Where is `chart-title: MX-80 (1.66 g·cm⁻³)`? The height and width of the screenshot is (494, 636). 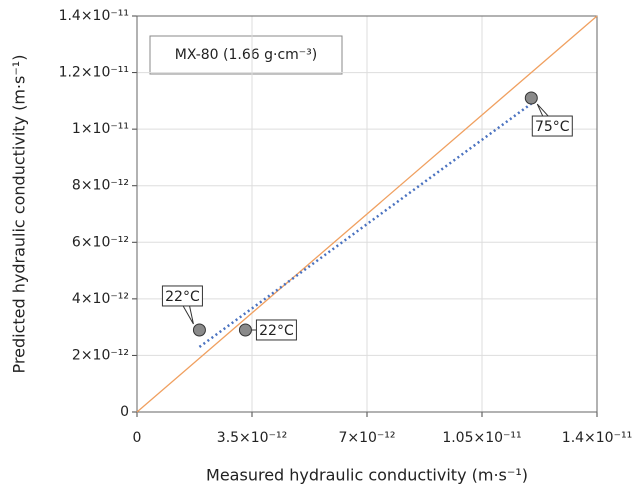 chart-title: MX-80 (1.66 g·cm⁻³) is located at coordinates (246, 55).